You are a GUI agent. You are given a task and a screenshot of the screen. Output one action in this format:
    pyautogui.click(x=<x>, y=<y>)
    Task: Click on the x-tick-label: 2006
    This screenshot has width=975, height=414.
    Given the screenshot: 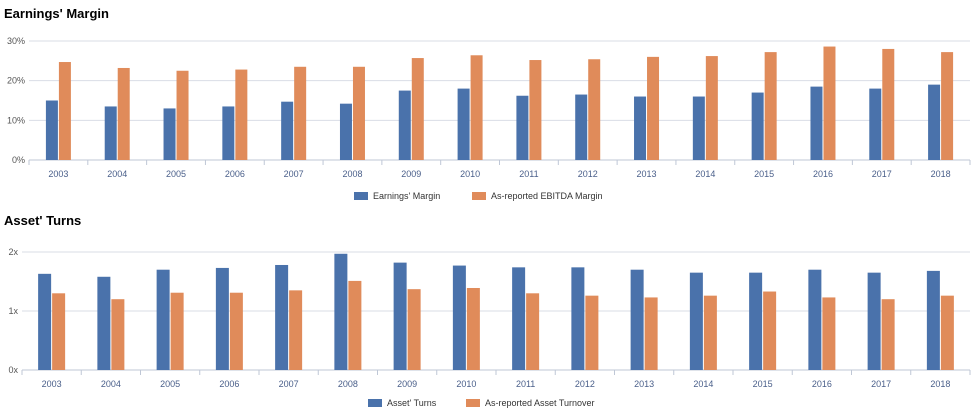 What is the action you would take?
    pyautogui.click(x=229, y=384)
    